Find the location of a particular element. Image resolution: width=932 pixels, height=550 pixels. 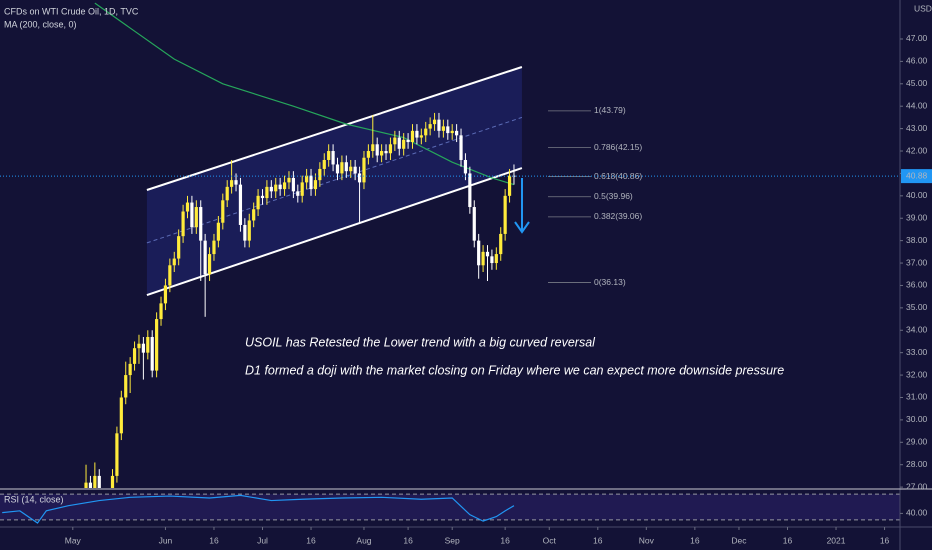

y-tick-label: 36.00 is located at coordinates (917, 285).